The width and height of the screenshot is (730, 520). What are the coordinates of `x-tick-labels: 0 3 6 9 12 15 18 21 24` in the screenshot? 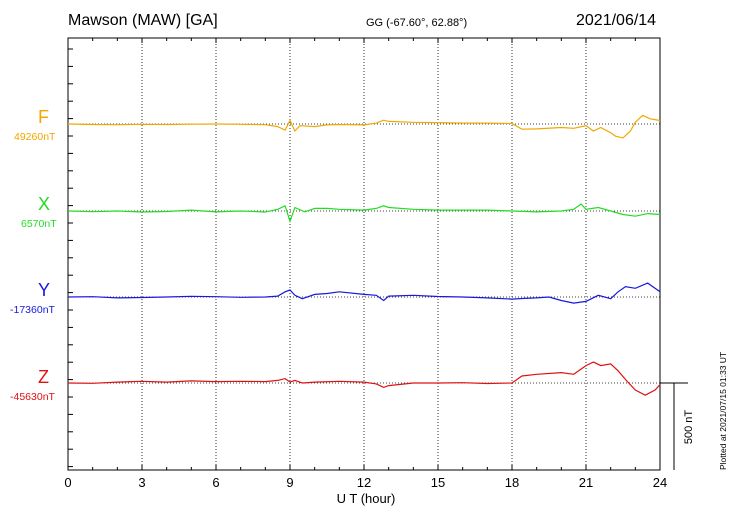 It's located at (365, 482).